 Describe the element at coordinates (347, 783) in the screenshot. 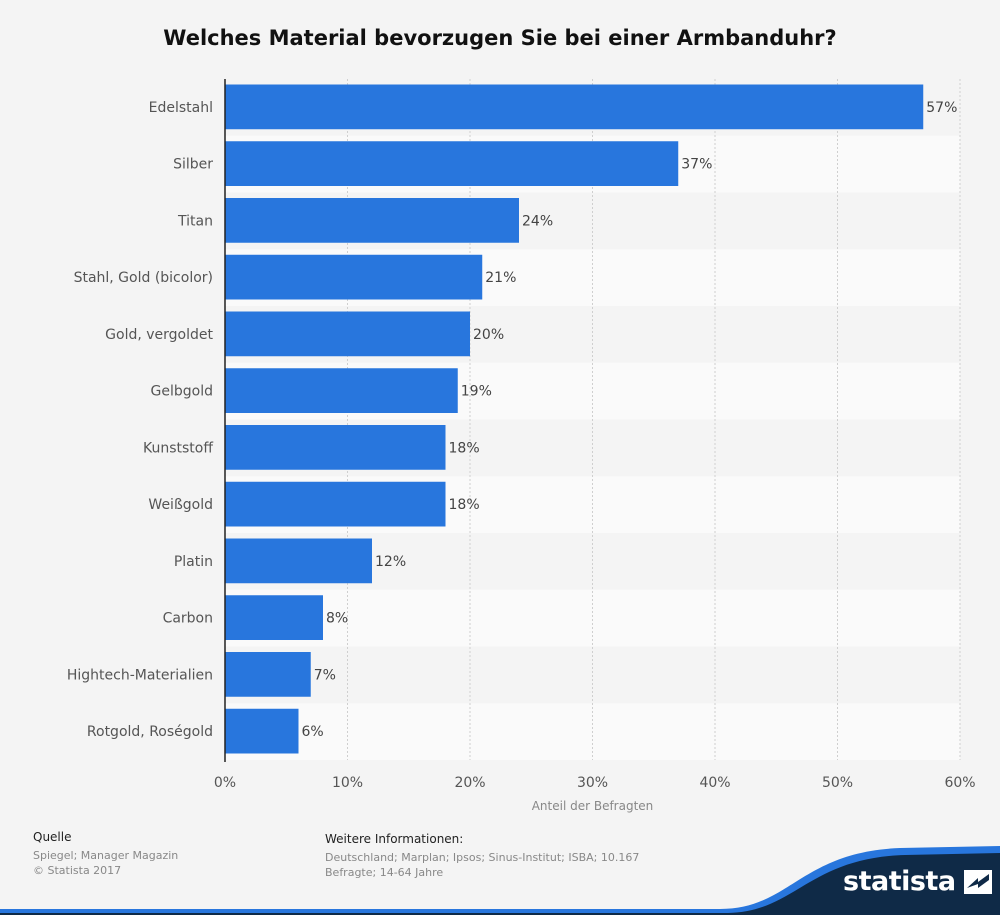

I see `tick-label: 10%` at that location.